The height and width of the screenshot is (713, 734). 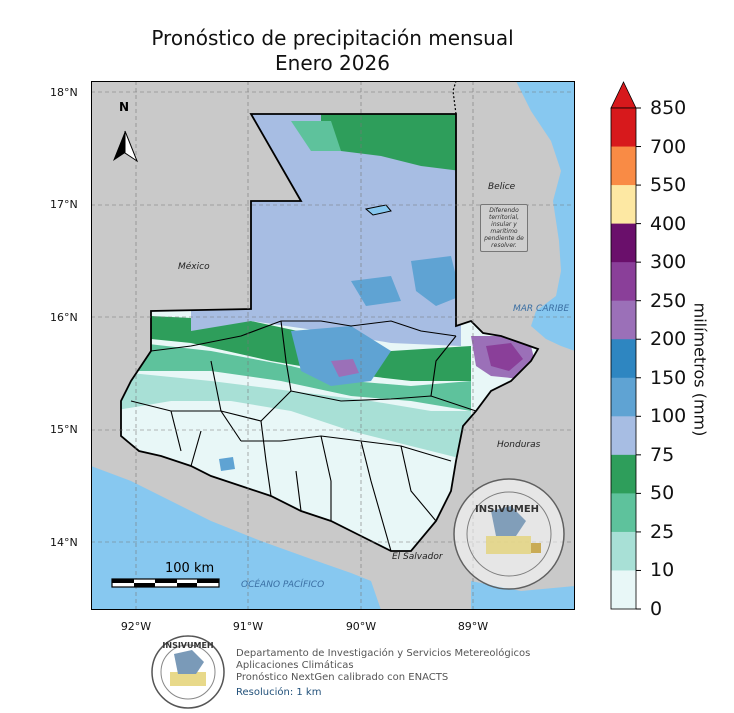 I want to click on lat-tick-14: 14°N, so click(x=64, y=542).